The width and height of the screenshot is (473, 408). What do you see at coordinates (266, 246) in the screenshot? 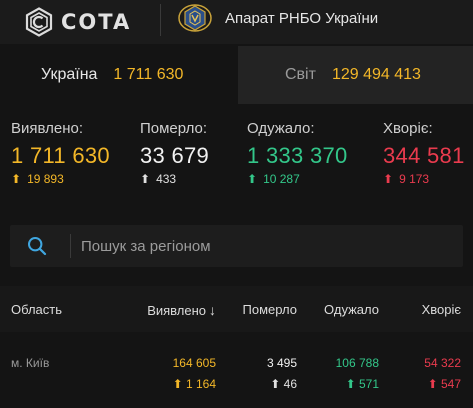
I see `search-input` at bounding box center [266, 246].